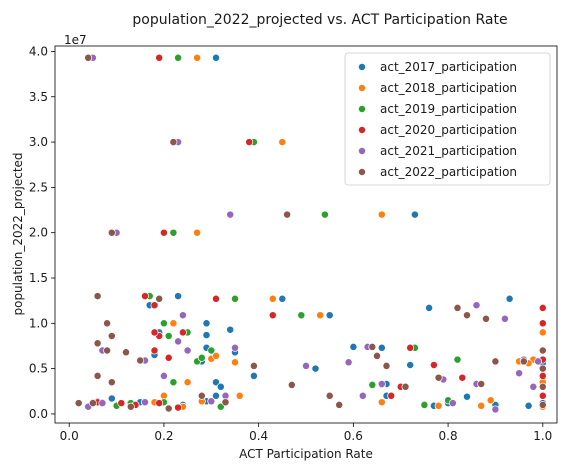  Describe the element at coordinates (448, 436) in the screenshot. I see `x-tick-label-4: 0.8` at that location.